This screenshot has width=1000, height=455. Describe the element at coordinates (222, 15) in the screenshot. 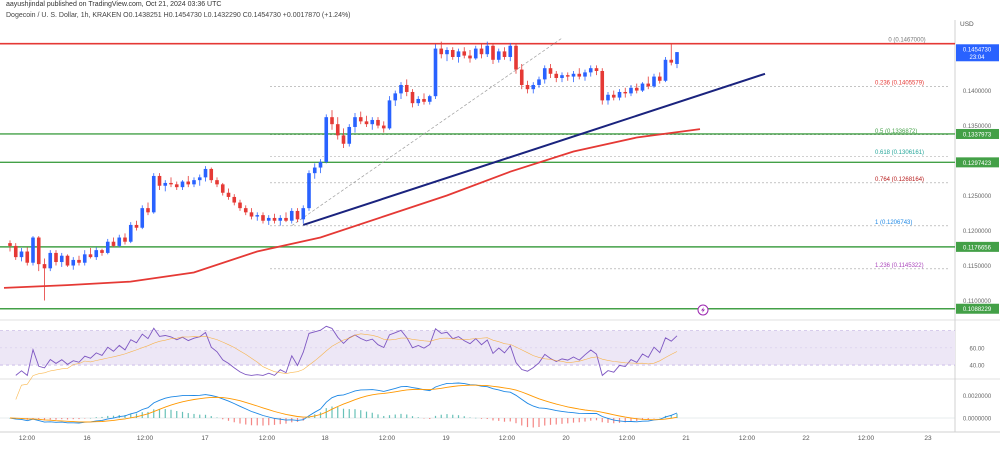

I see `ohlc-low: L0.1432290` at that location.